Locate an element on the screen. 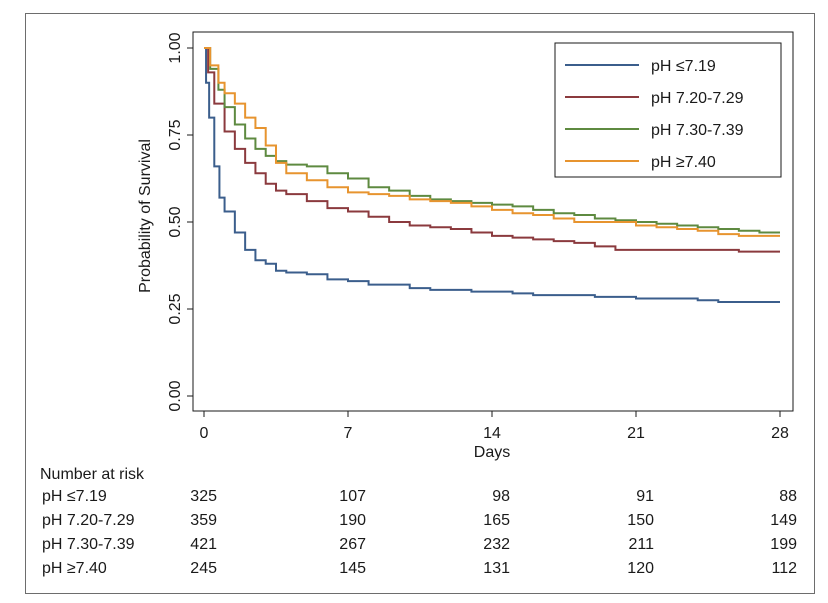  y-tick-label: 0.75 is located at coordinates (175, 134).